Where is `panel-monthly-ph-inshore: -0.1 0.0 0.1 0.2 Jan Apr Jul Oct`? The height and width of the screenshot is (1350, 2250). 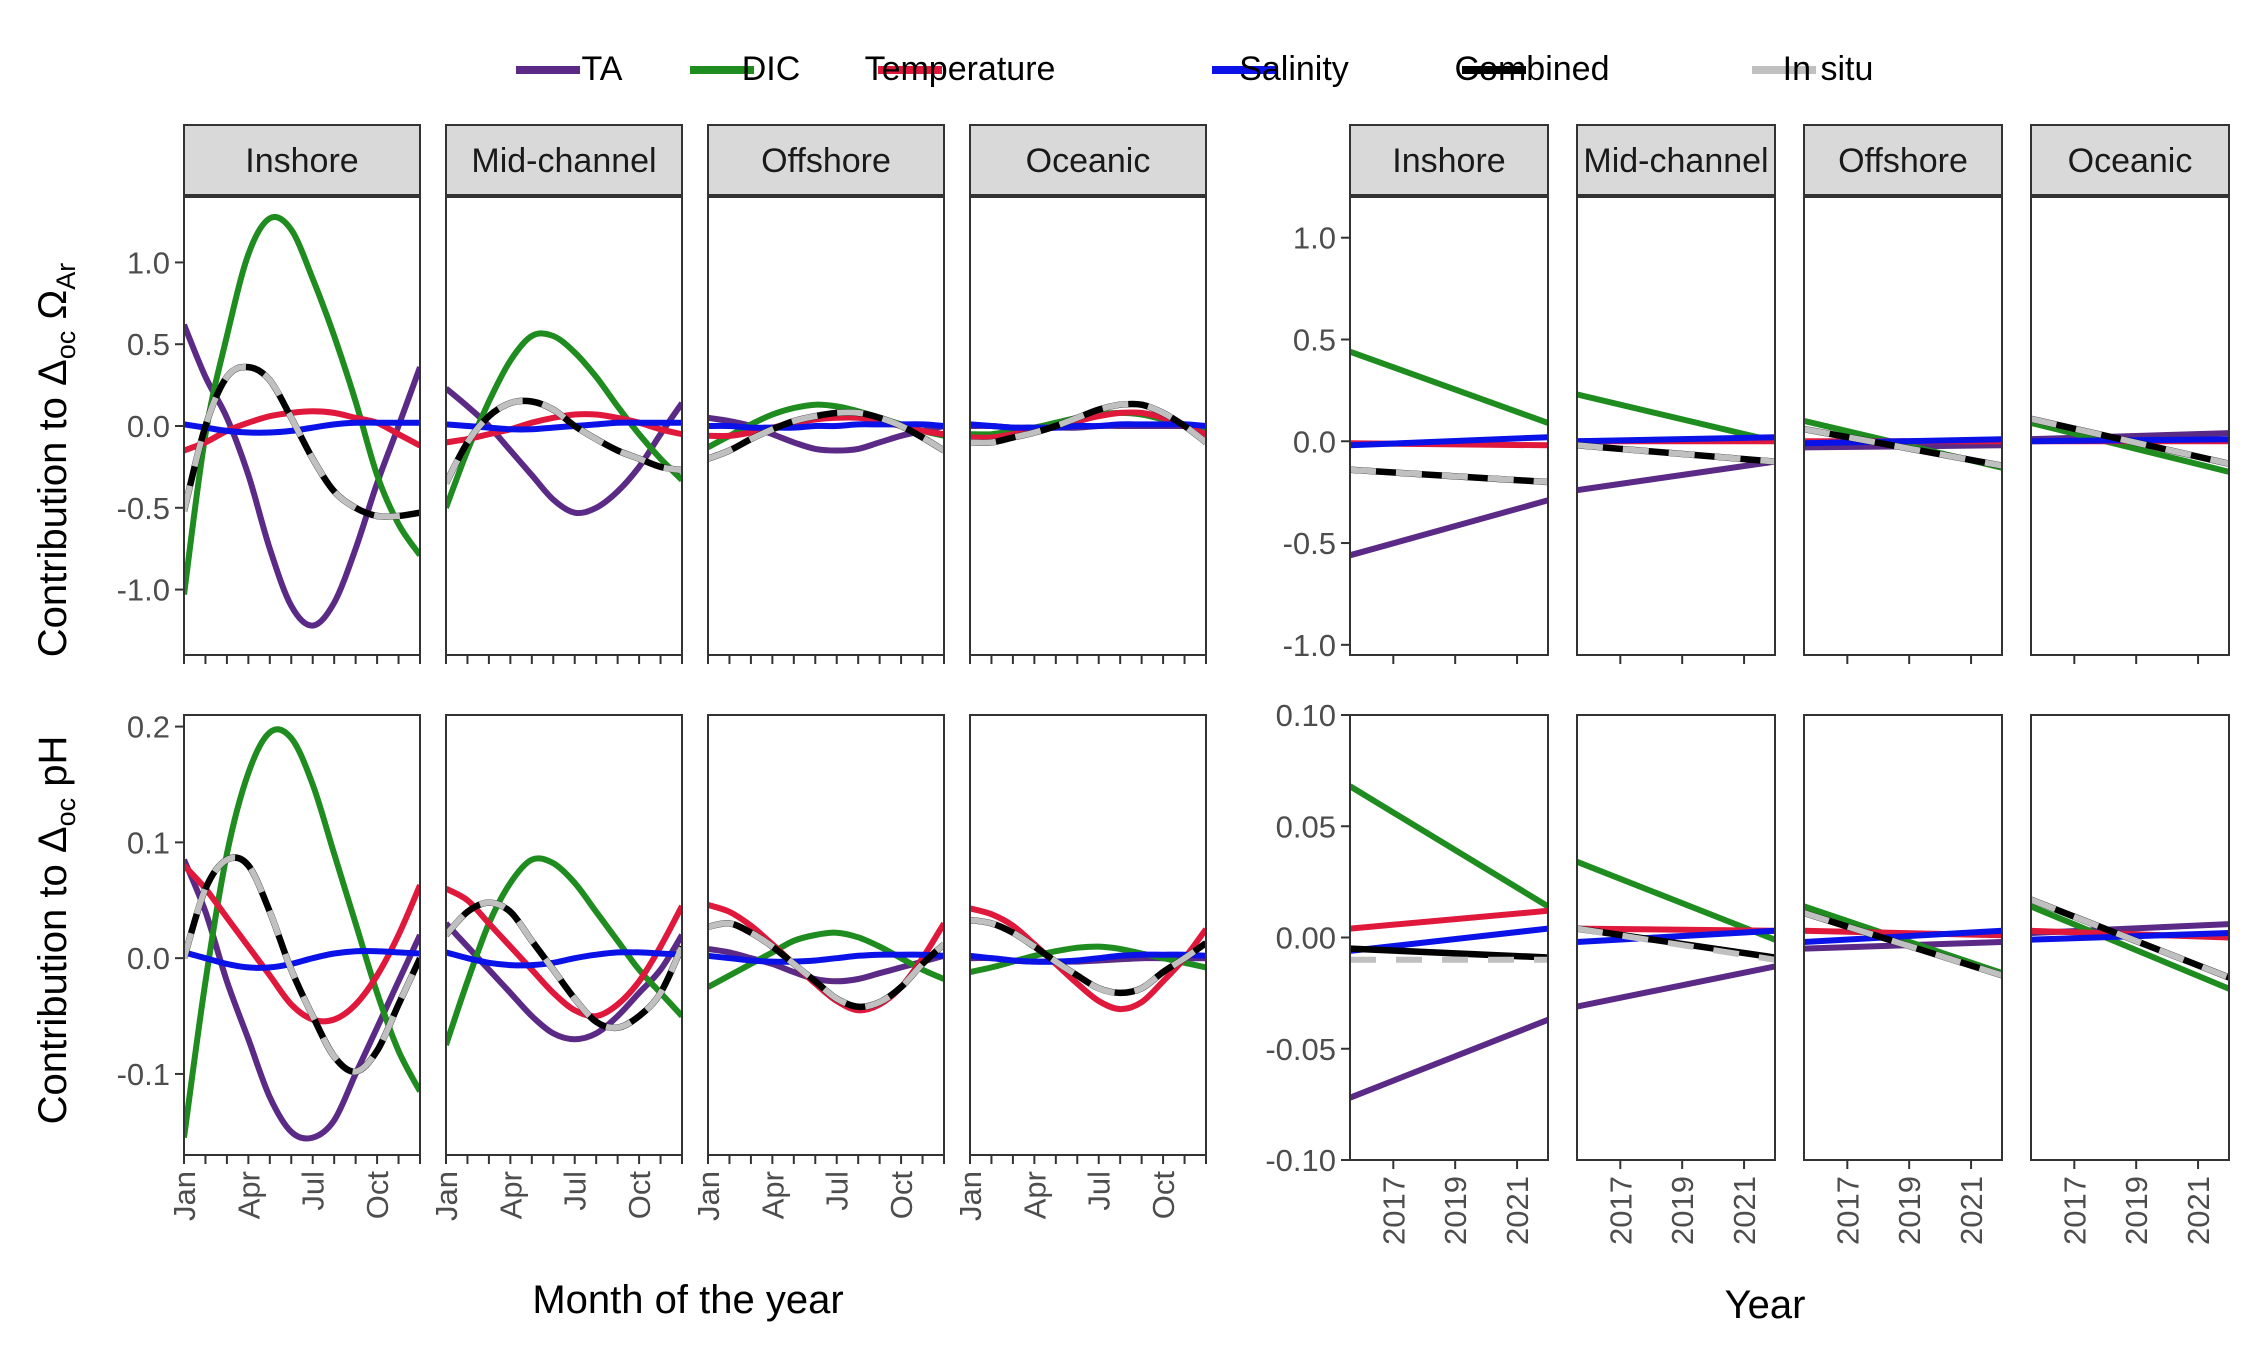
panel-monthly-ph-inshore: -0.1 0.0 0.1 0.2 Jan Apr Jul Oct is located at coordinates (269, 965).